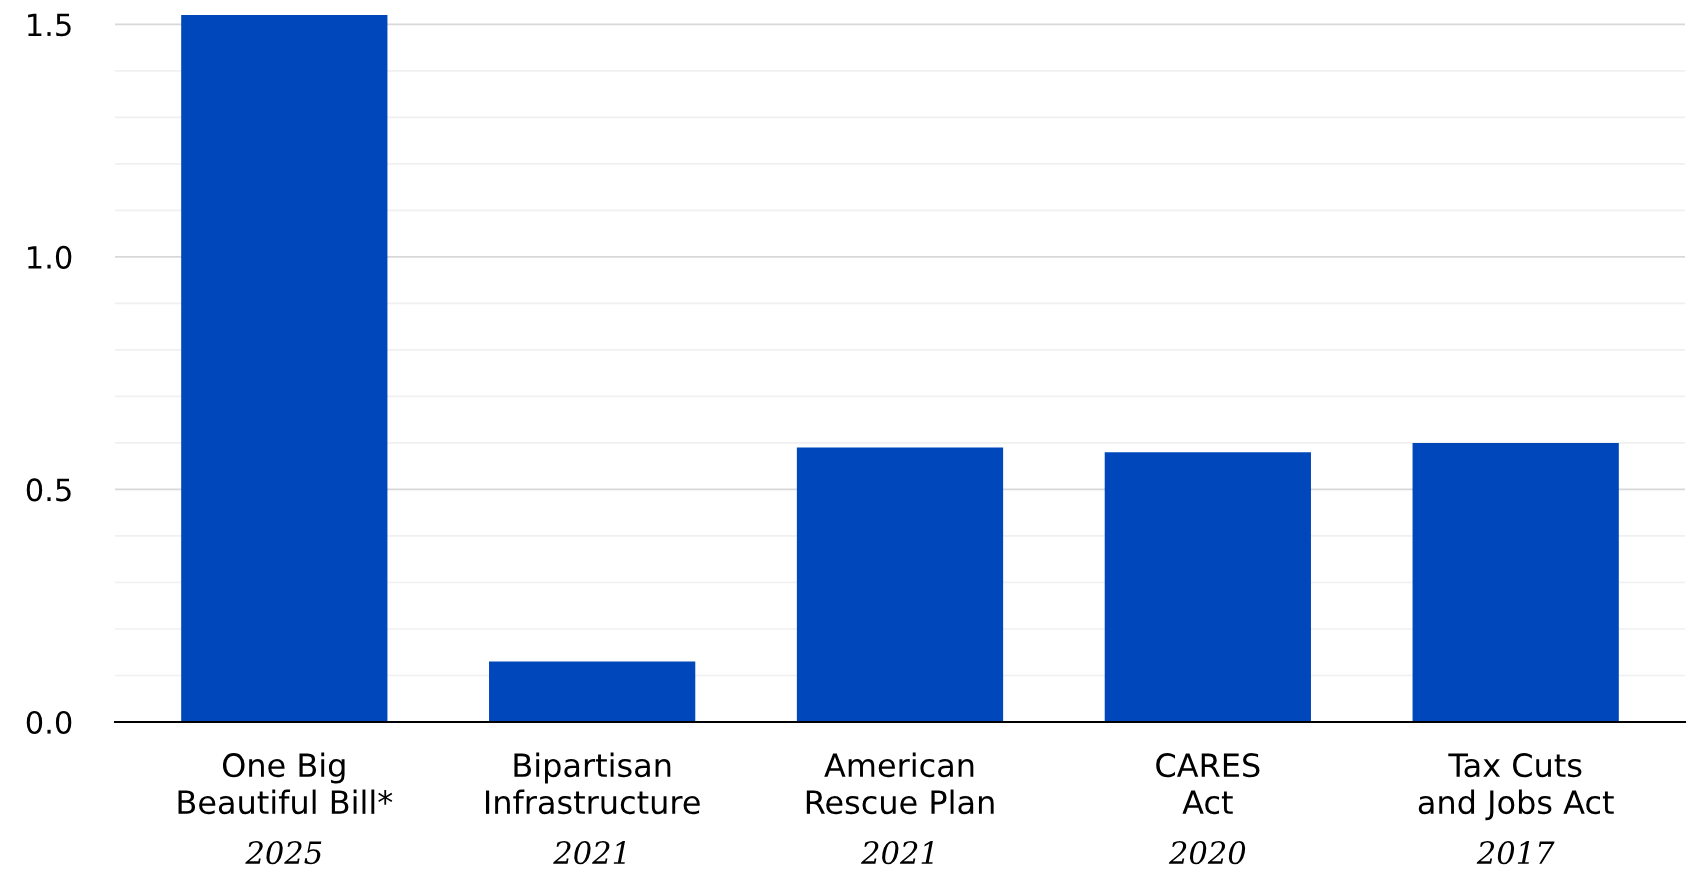 The width and height of the screenshot is (1690, 884). I want to click on y-tick-label: 1.0, so click(50, 257).